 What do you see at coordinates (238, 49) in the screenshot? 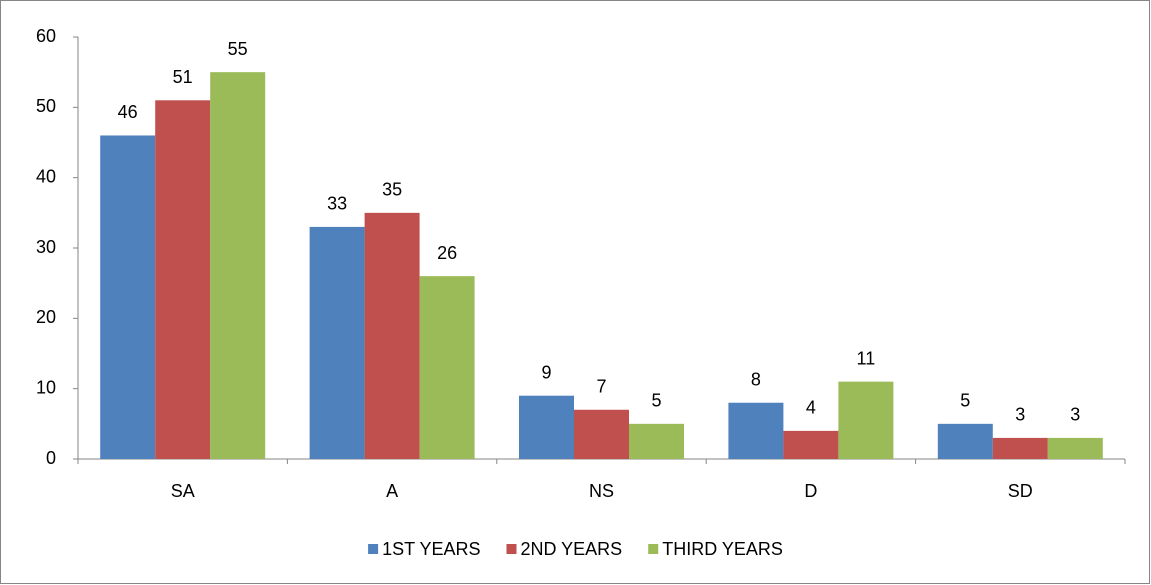
I see `data-label: 55` at bounding box center [238, 49].